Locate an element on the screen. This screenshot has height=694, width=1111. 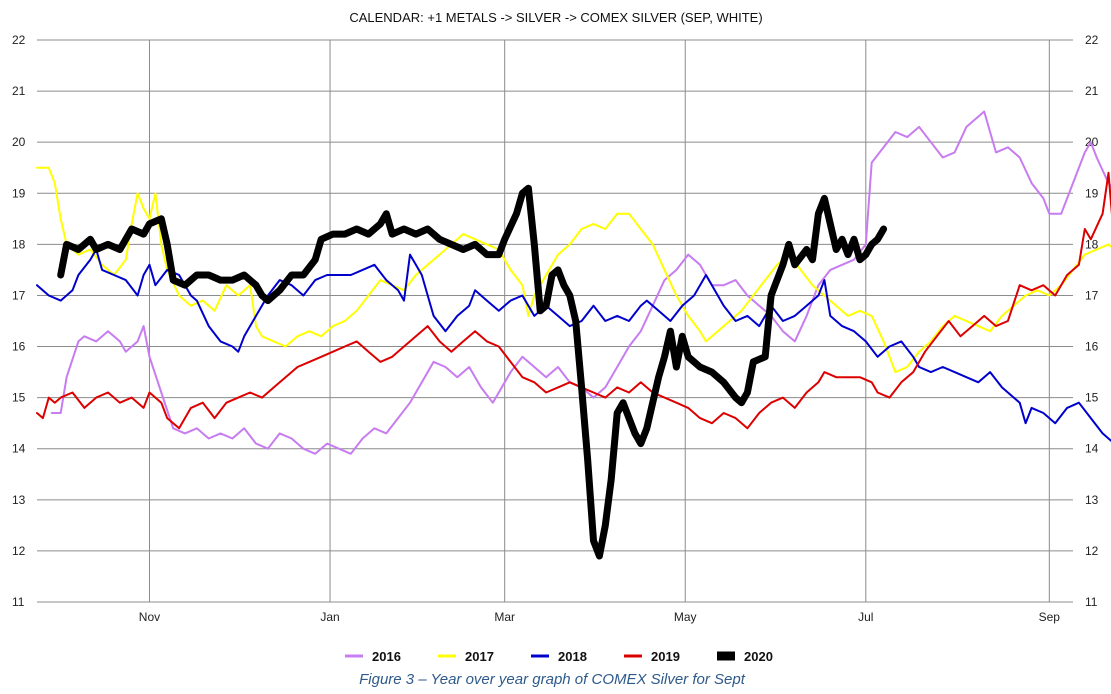
y-tick-label-right: 13 is located at coordinates (1092, 500).